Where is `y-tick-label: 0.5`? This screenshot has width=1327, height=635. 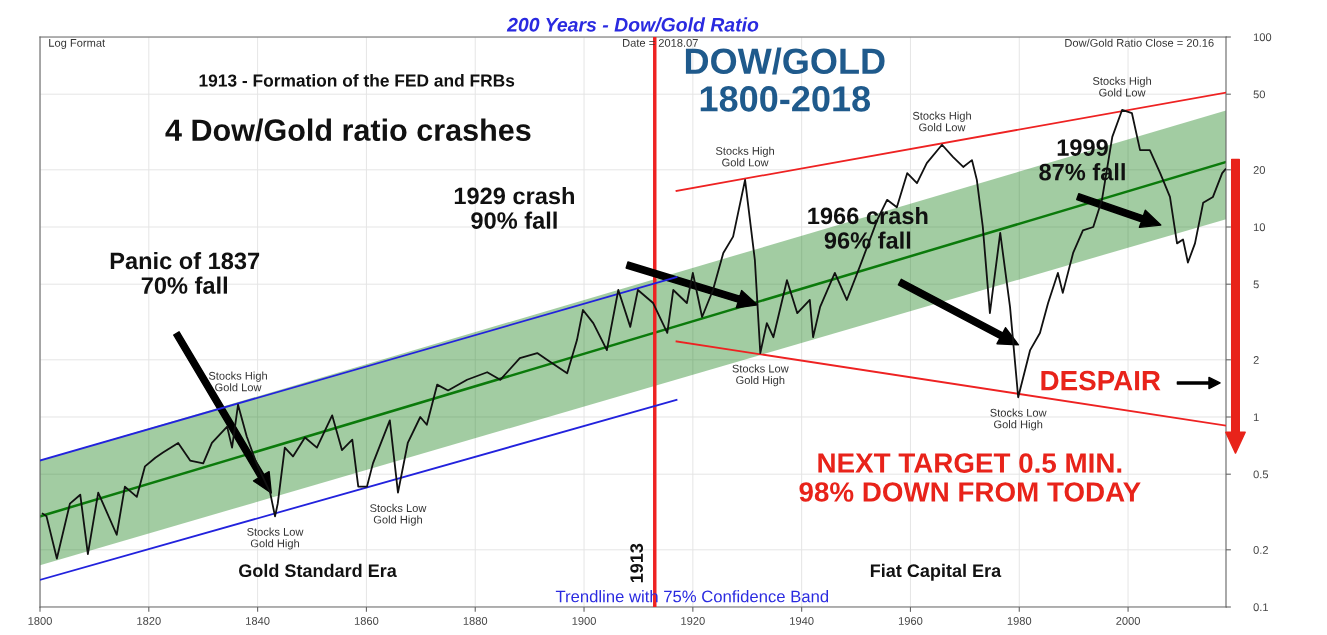
y-tick-label: 0.5 is located at coordinates (1261, 474).